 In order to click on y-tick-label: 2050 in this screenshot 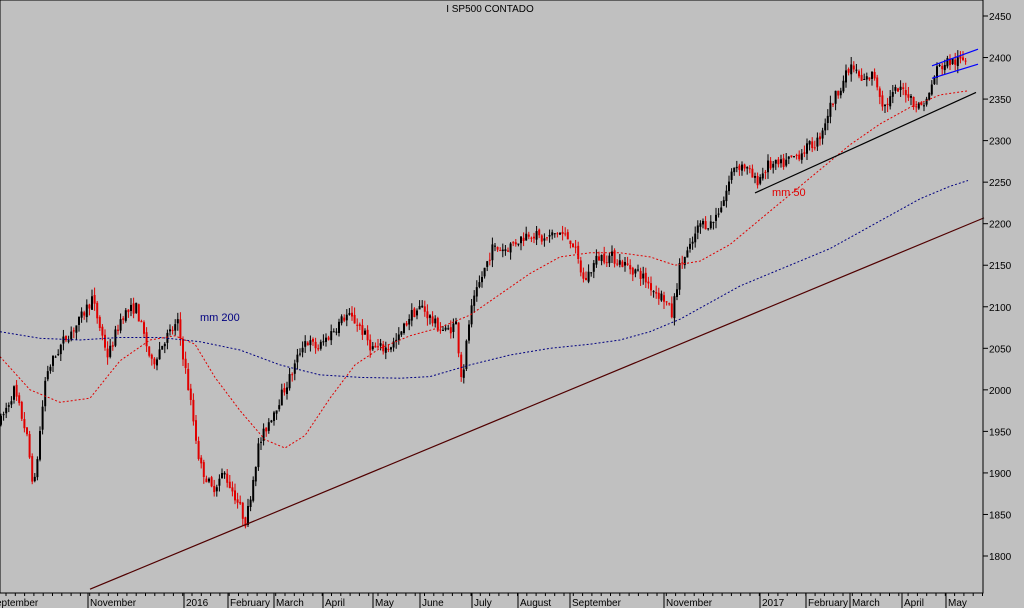, I will do `click(1000, 349)`.